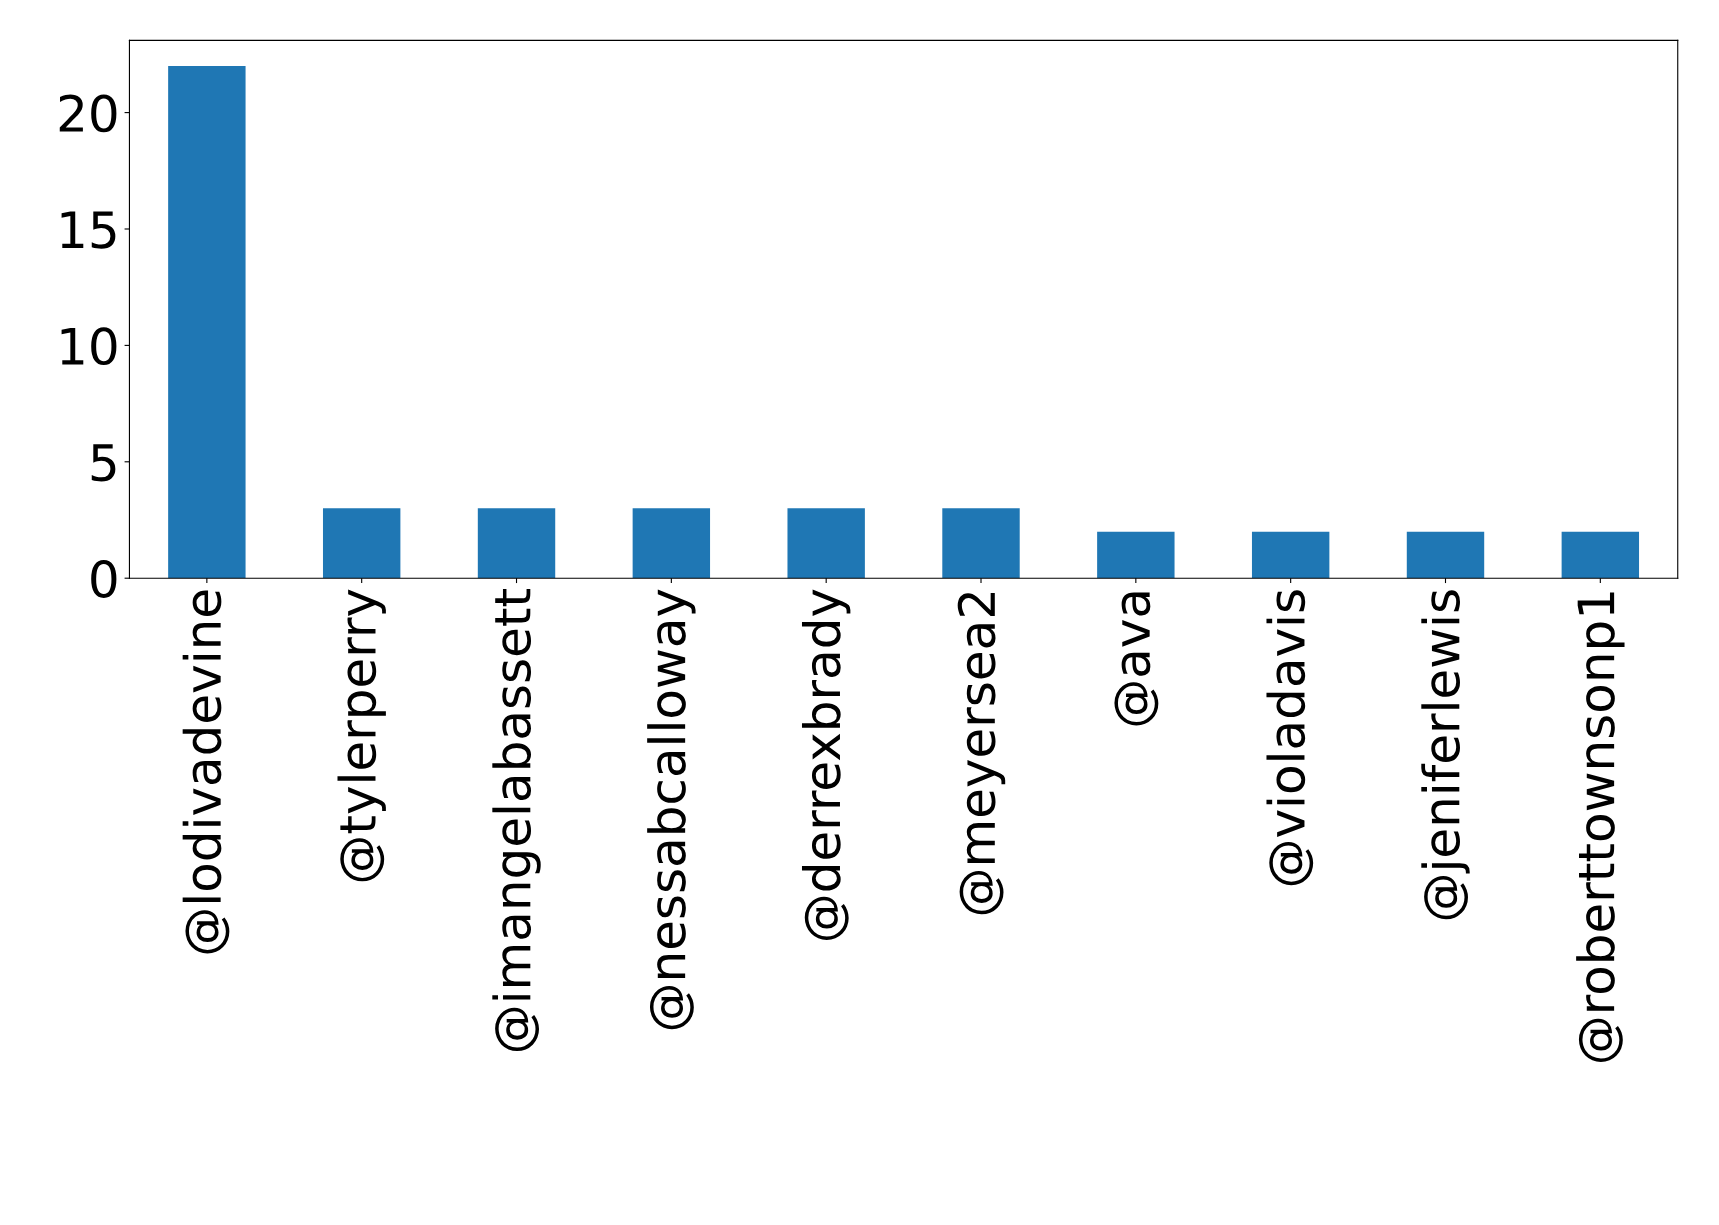 This screenshot has height=1225, width=1719. I want to click on x-tick-label: @ava, so click(1136, 659).